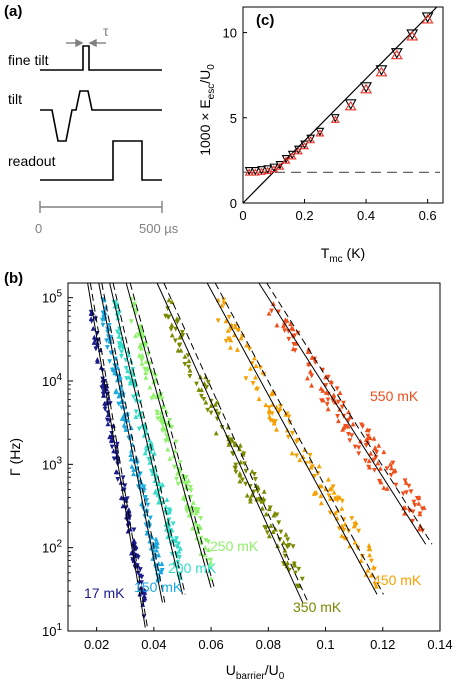 This screenshot has width=467, height=691. Describe the element at coordinates (101, 160) in the screenshot. I see `readout-trace` at that location.